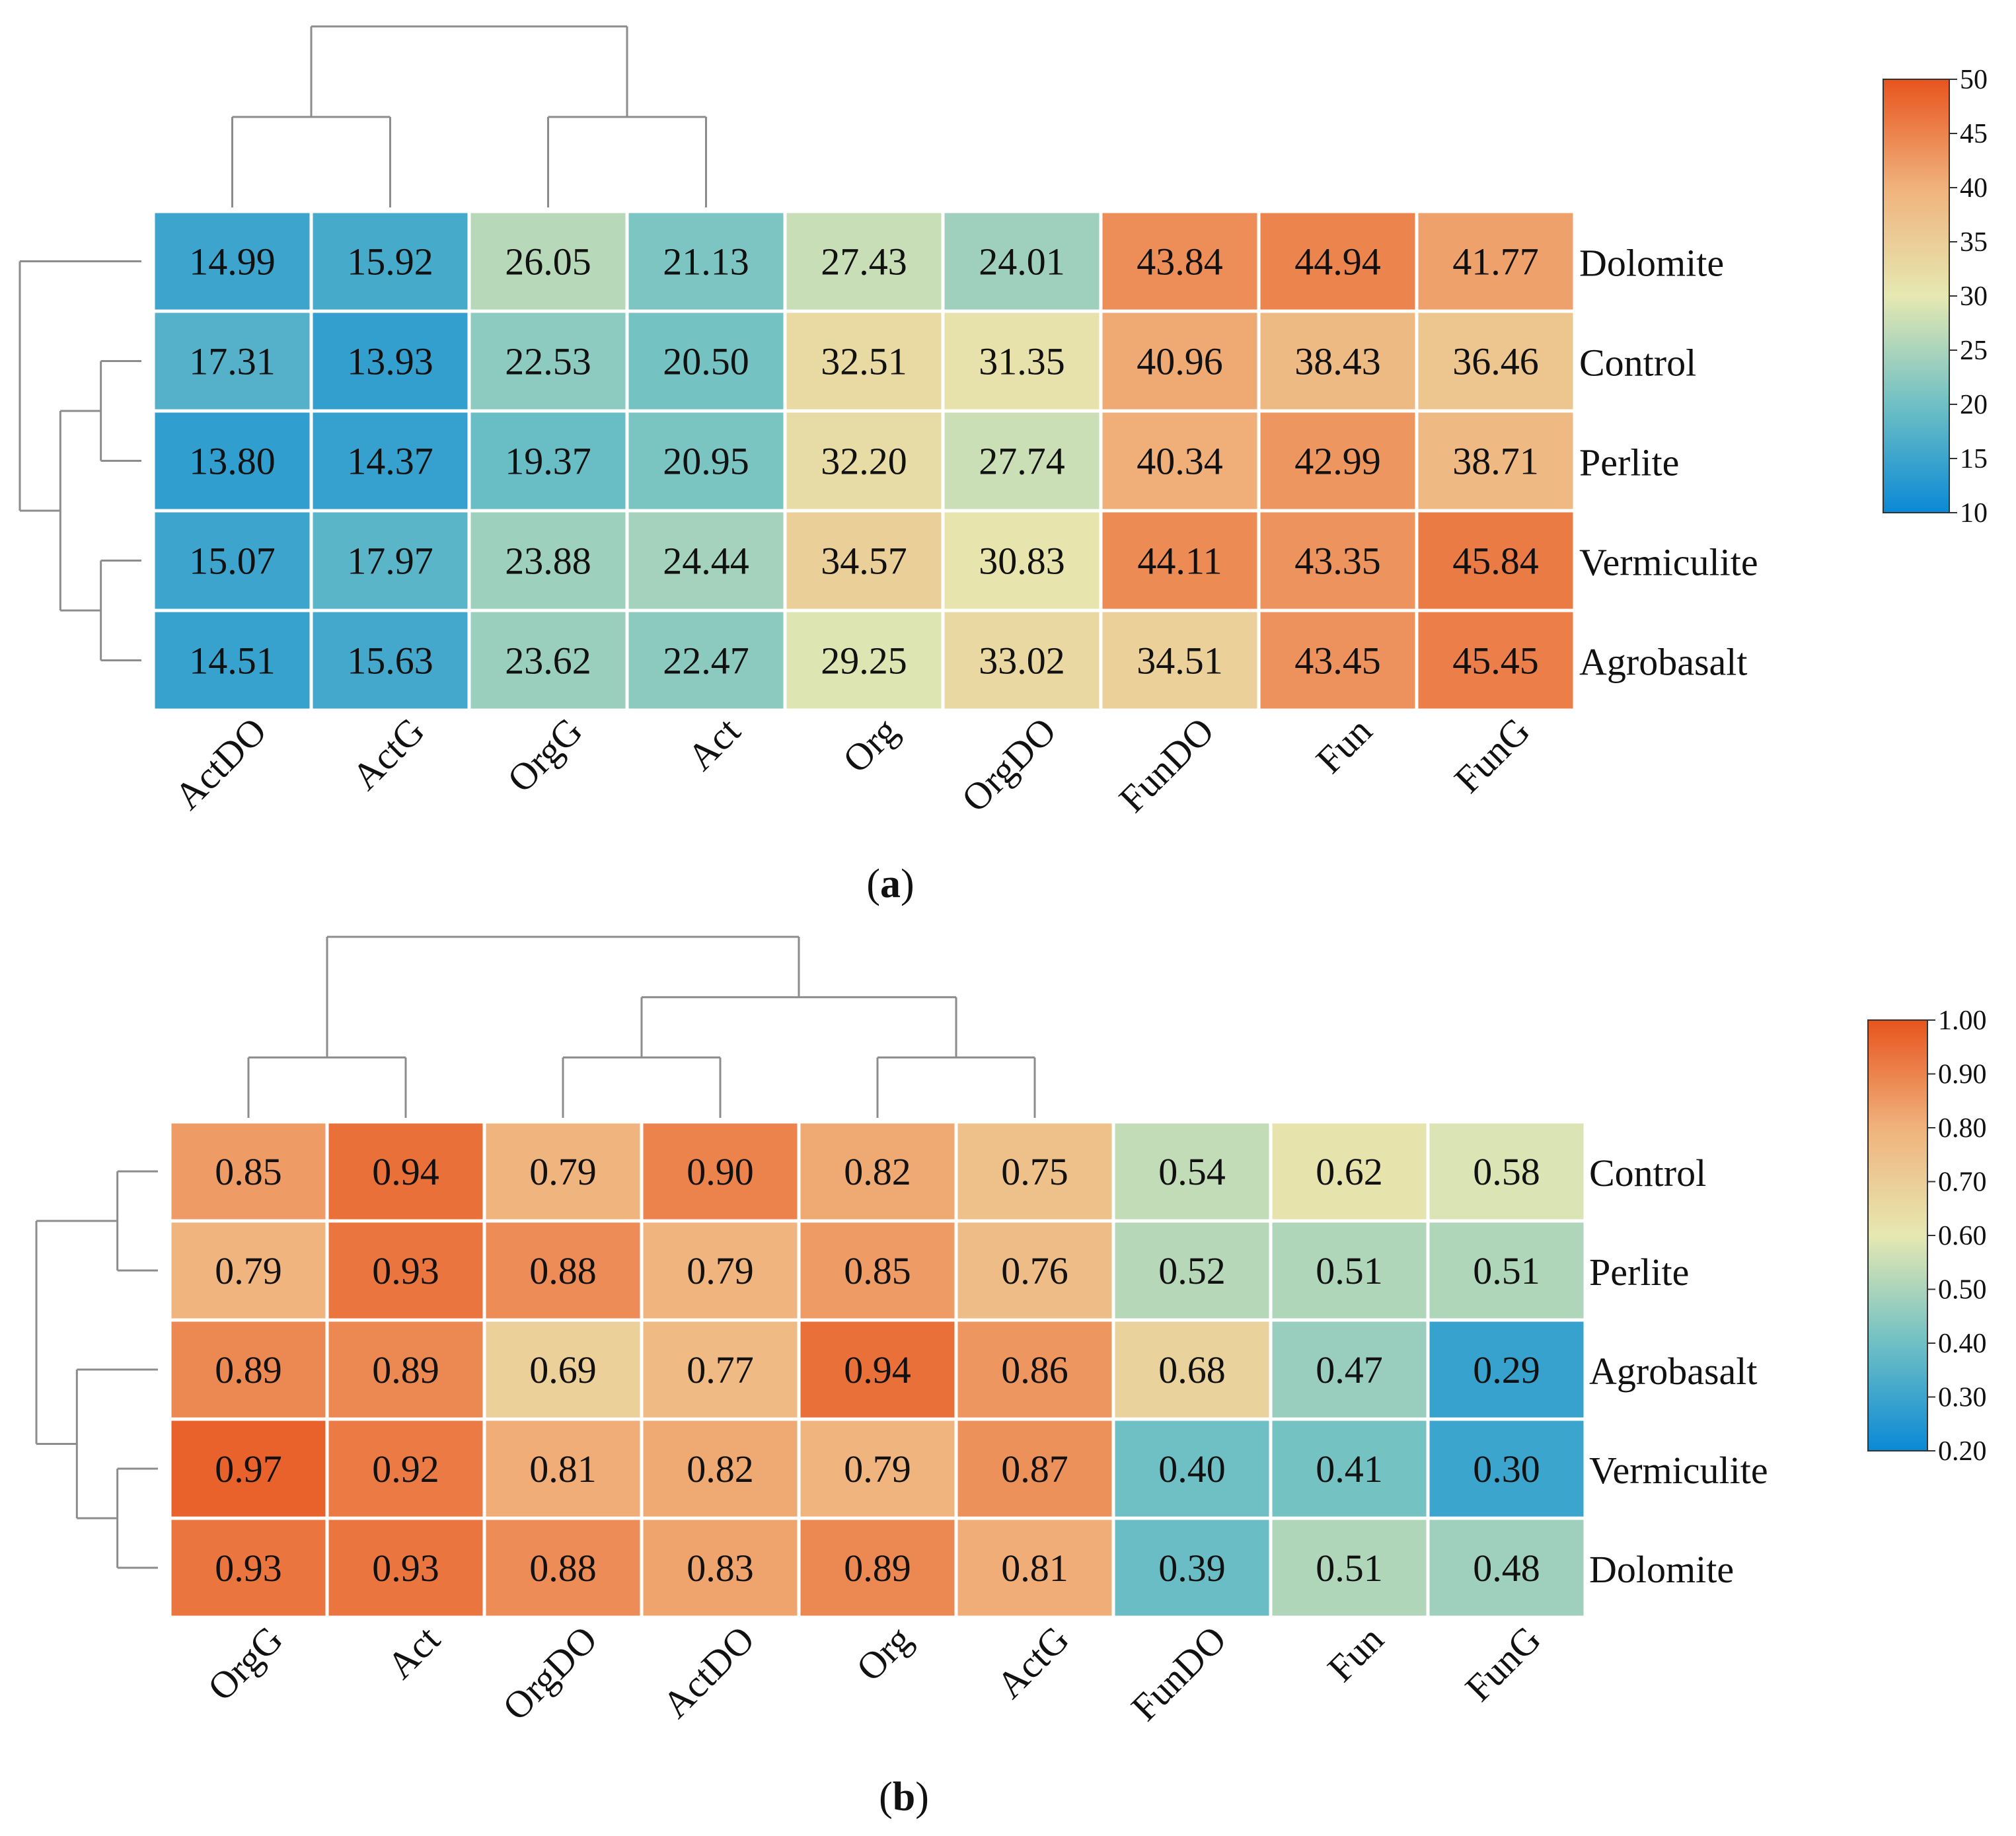 This screenshot has width=2016, height=1836. What do you see at coordinates (1180, 661) in the screenshot?
I see `panel-a-value-label: 34.51` at bounding box center [1180, 661].